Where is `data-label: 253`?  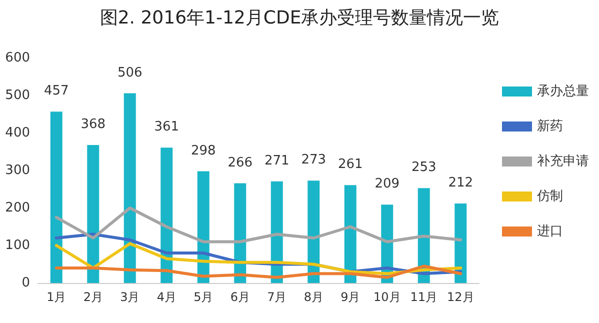
data-label: 253 is located at coordinates (423, 168).